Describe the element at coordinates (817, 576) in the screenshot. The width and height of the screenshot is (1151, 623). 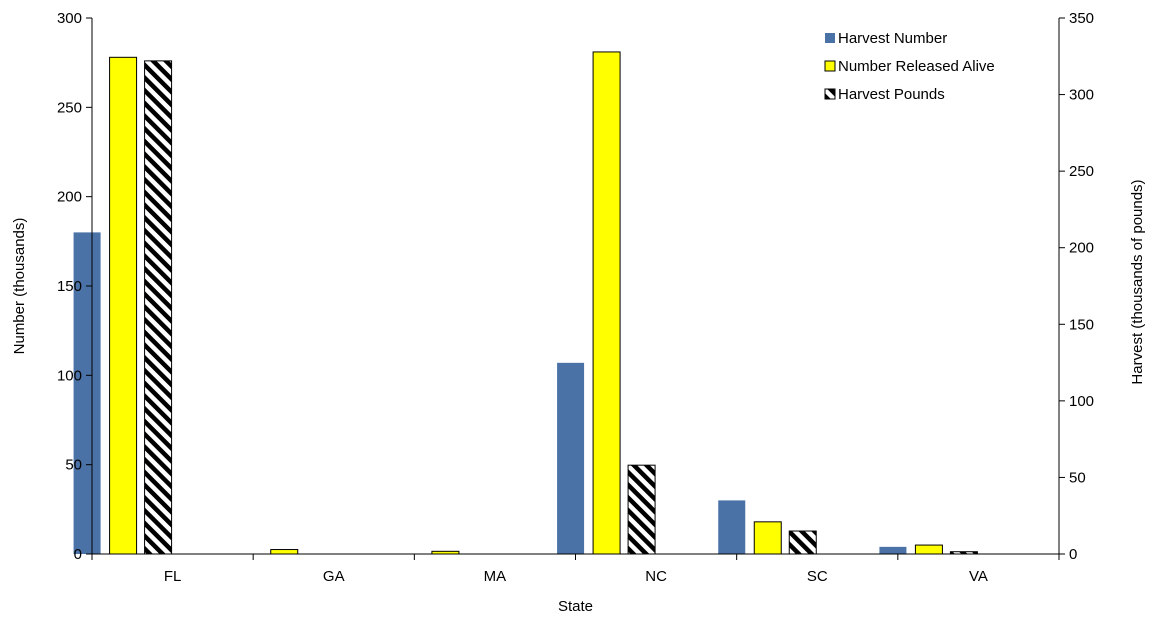
I see `x-tick-label: SC` at that location.